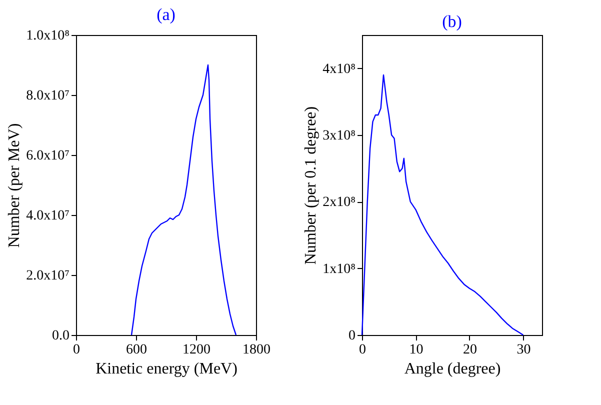 The height and width of the screenshot is (405, 601). I want to click on y-tick-label: 6.0x10⁷, so click(48, 156).